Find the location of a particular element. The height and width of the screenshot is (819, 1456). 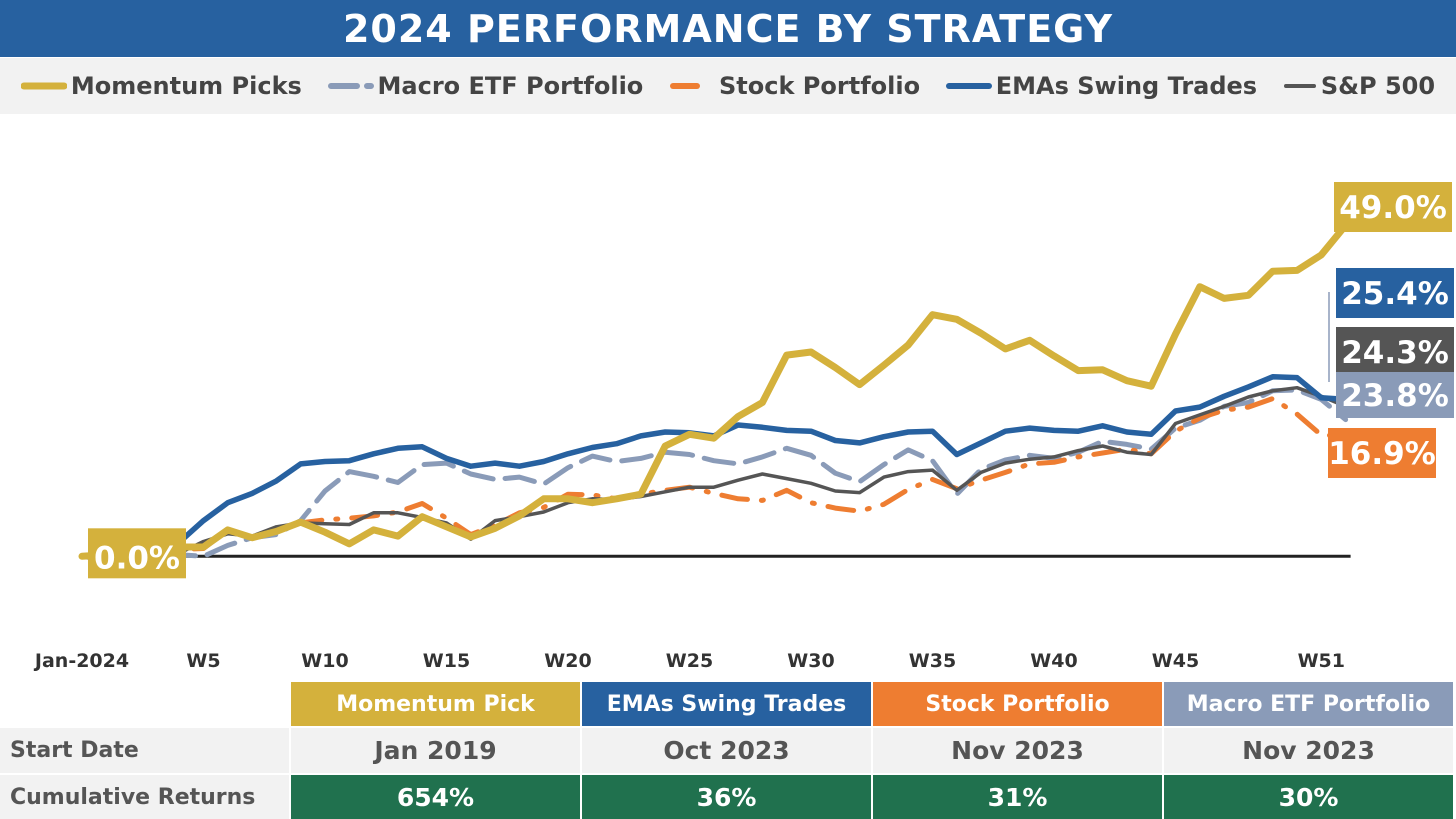

table-row-returns: Cumulative Returns 654% 36% 31% 30% is located at coordinates (728, 797).